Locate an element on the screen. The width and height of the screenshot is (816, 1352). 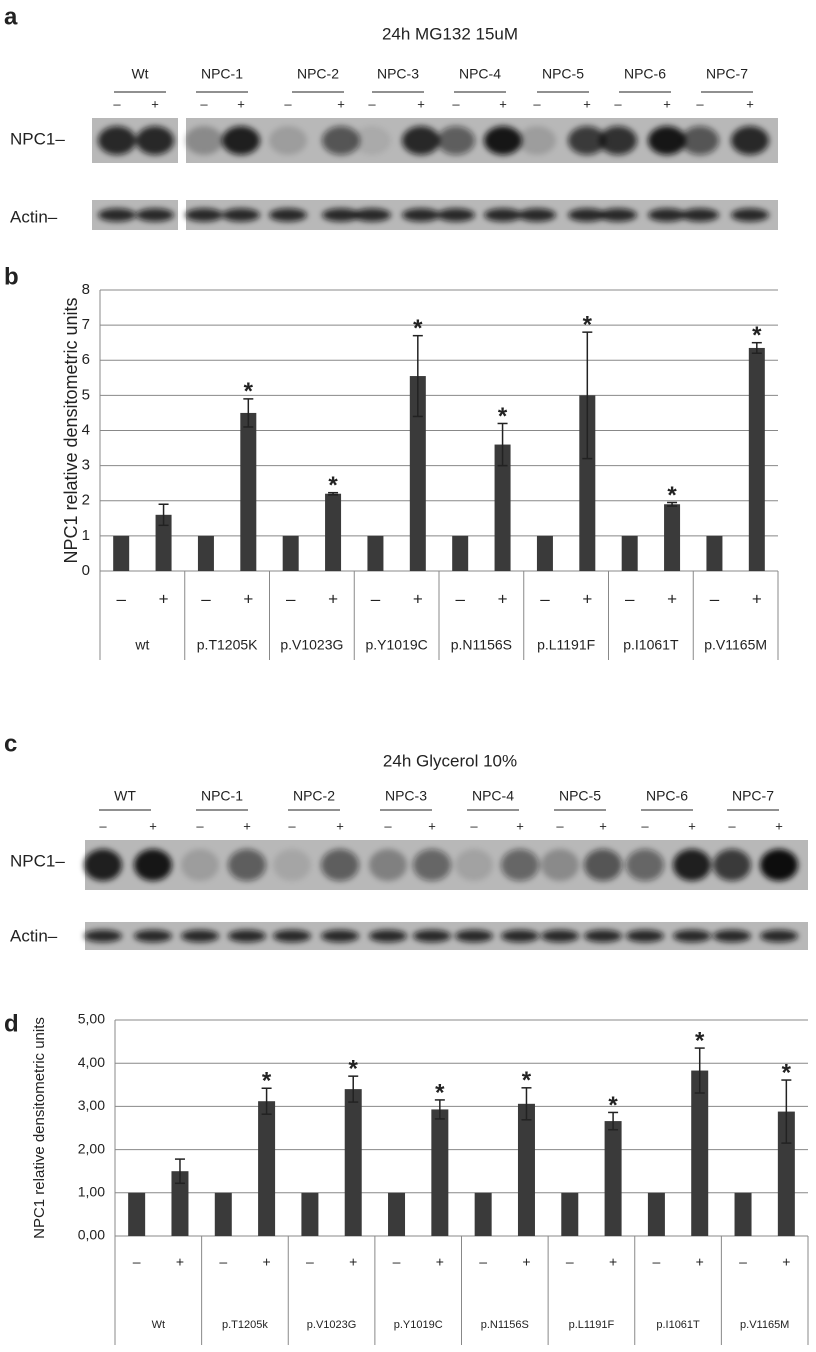
group-label: p.L1191F is located at coordinates (566, 645).